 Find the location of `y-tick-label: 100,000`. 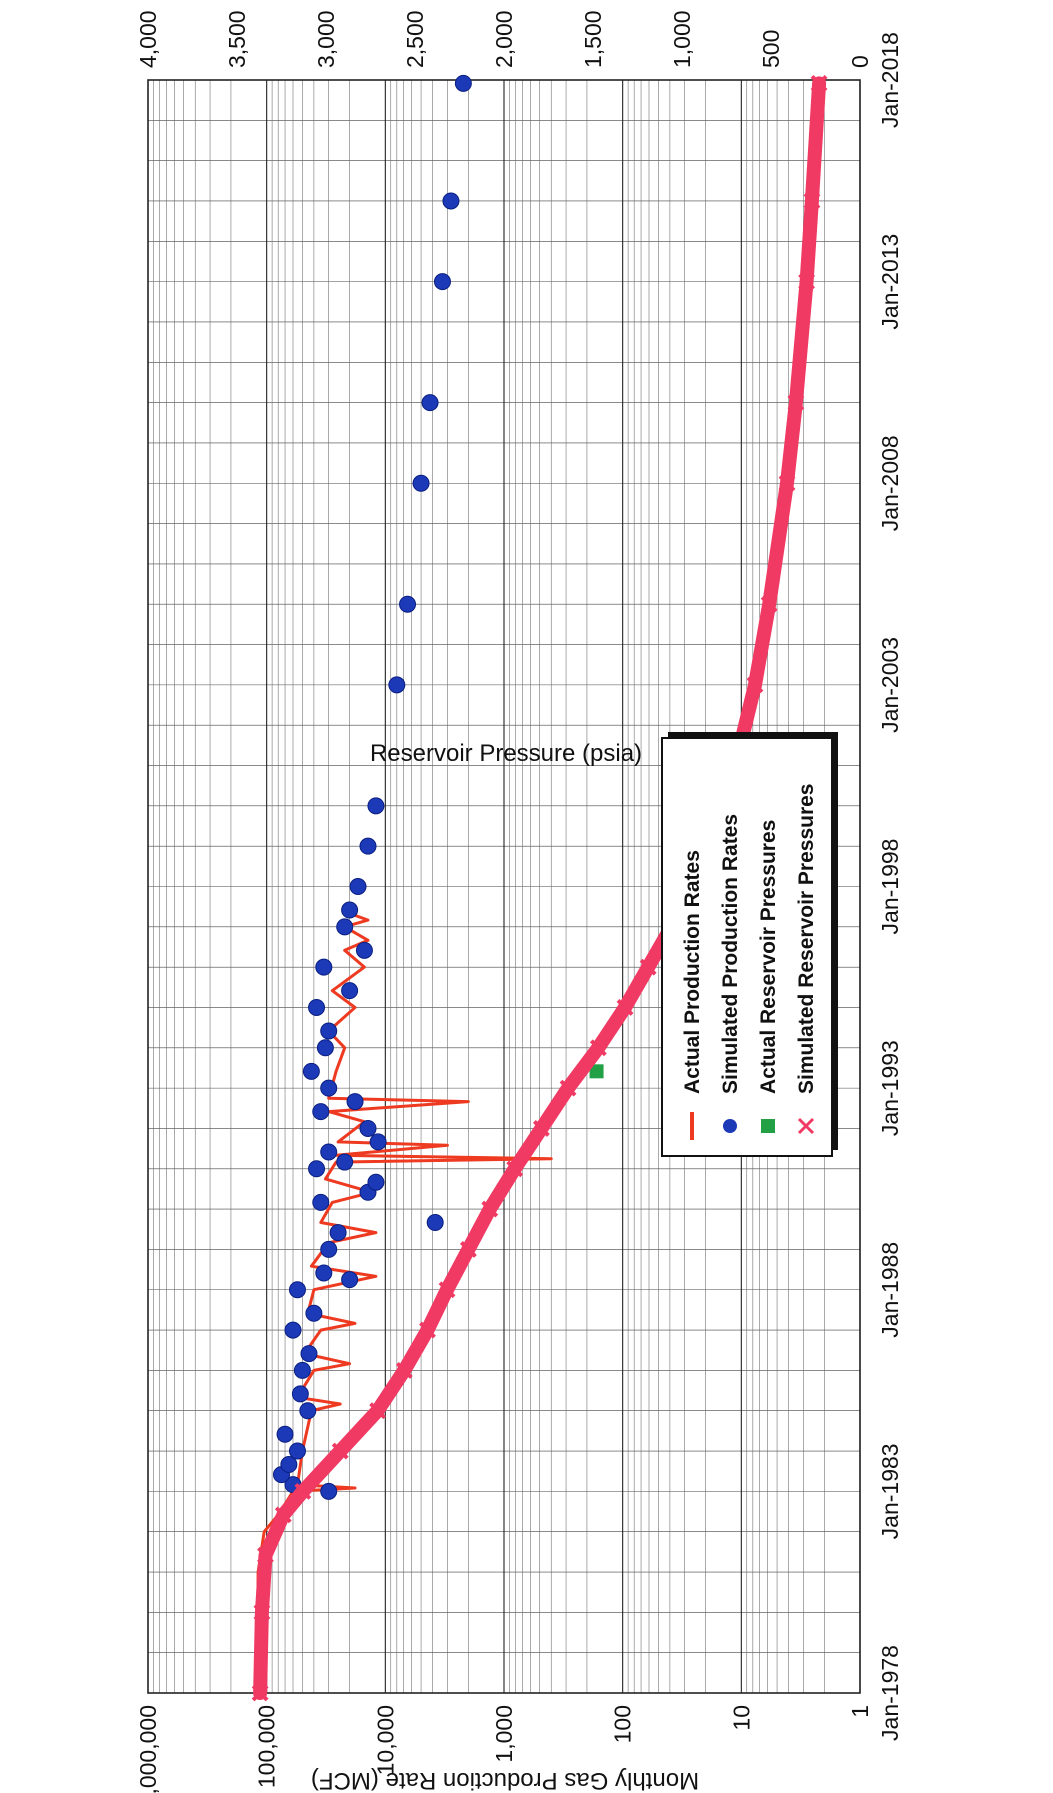

y-tick-label: 100,000 is located at coordinates (267, 1746).